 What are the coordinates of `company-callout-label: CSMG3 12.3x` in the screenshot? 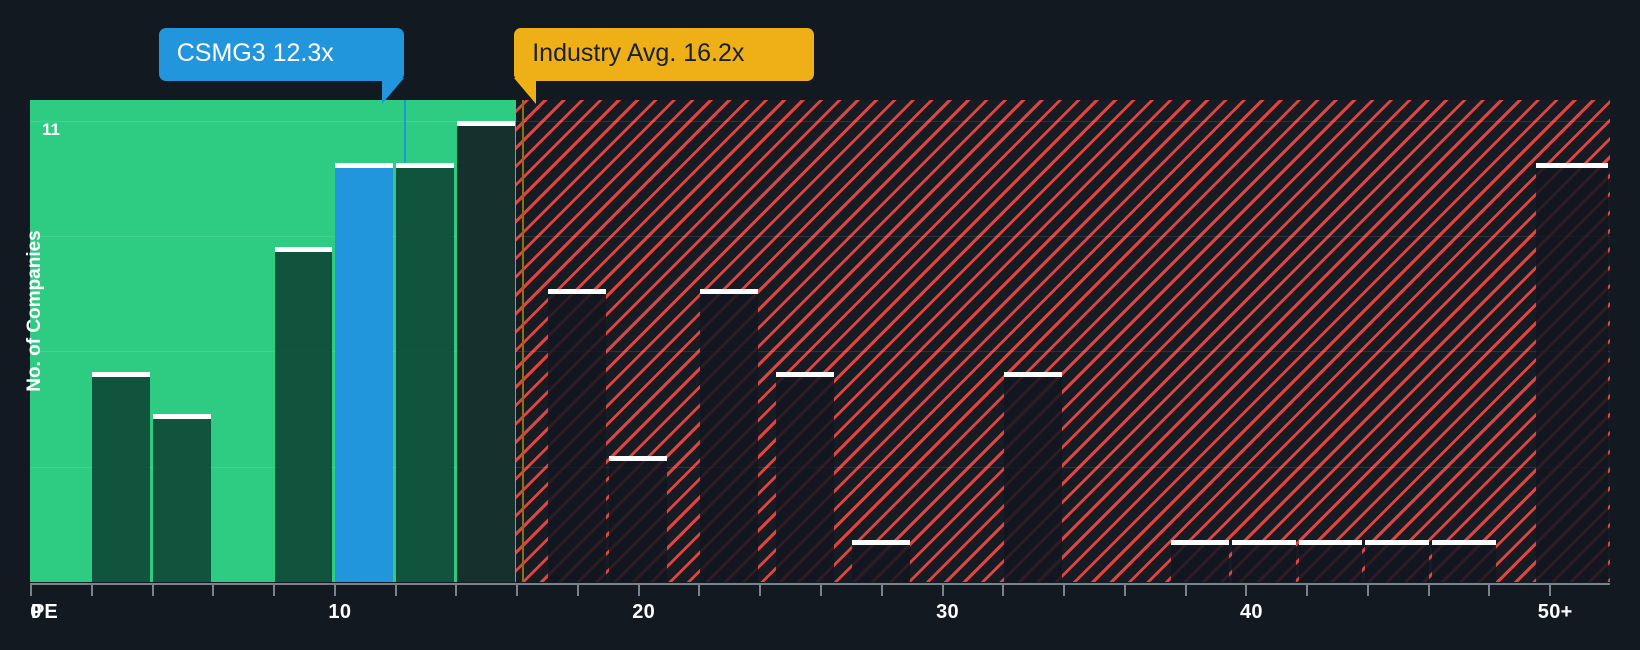 It's located at (255, 53).